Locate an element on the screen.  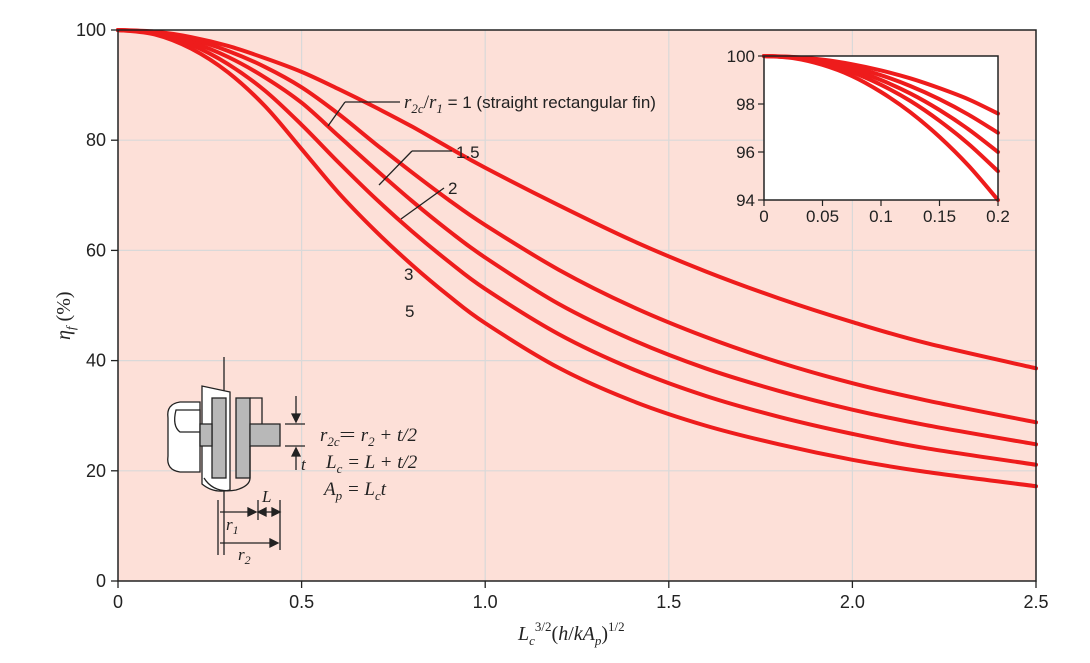
equation-Lc: Lc = L + t/2 is located at coordinates (371, 464).